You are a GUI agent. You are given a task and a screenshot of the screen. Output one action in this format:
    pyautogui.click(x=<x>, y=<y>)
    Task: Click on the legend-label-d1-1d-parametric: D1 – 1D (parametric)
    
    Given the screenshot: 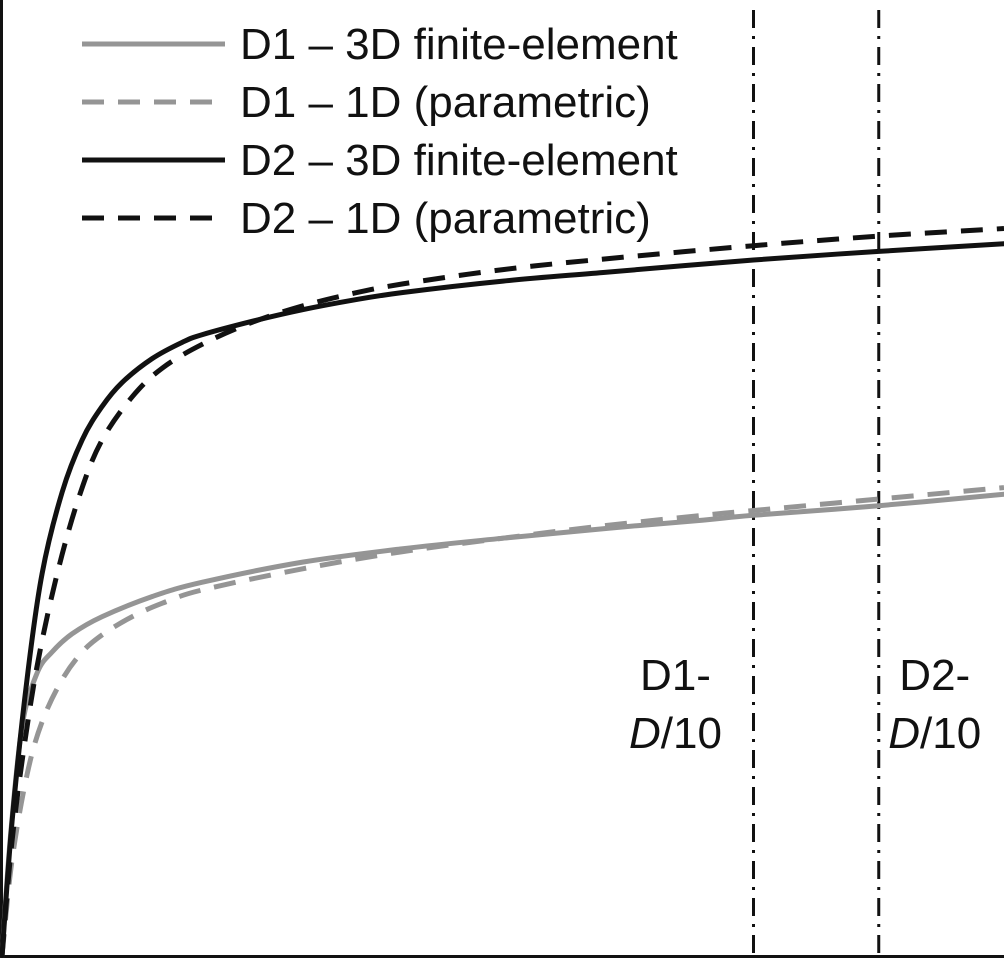 What is the action you would take?
    pyautogui.click(x=445, y=102)
    